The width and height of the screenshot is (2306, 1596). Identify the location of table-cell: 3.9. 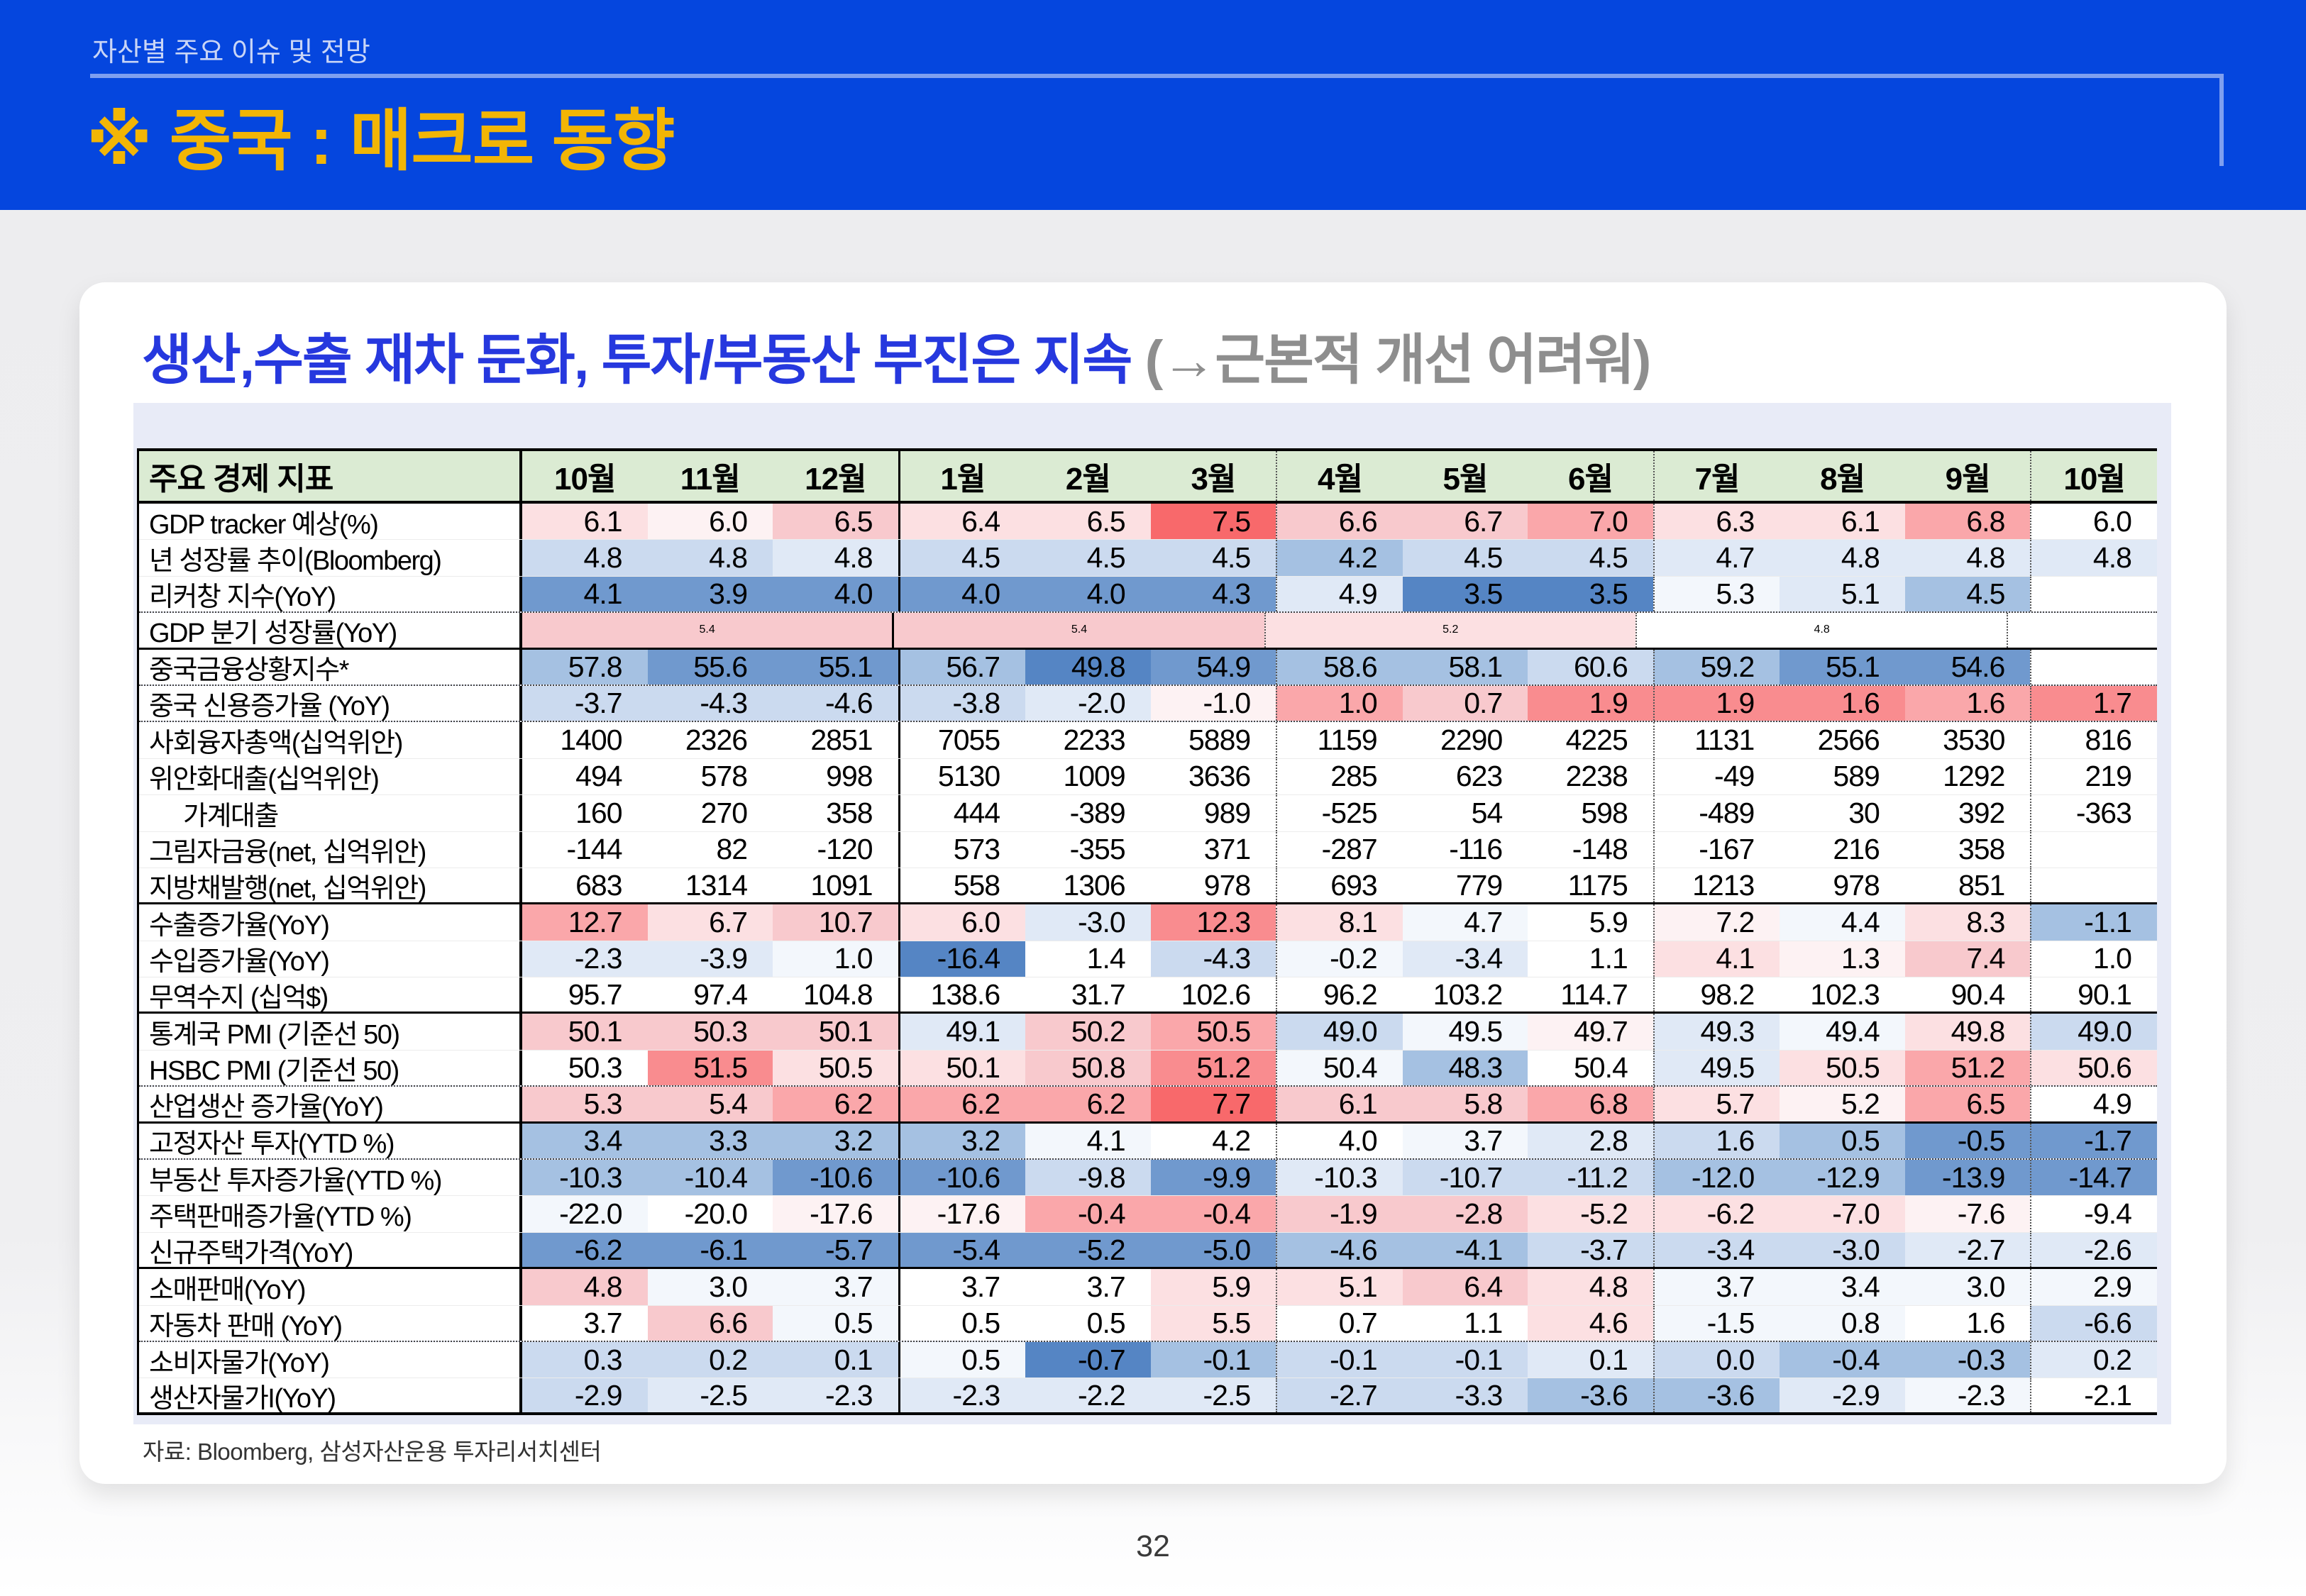
(710, 594).